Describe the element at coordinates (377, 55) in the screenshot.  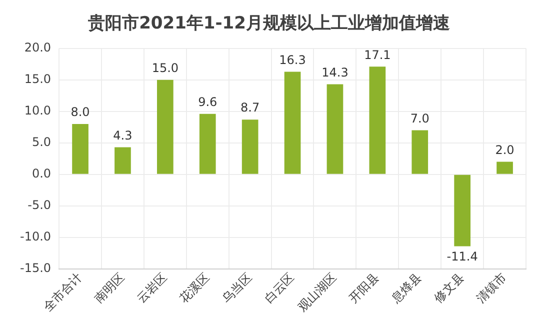
I see `data-label: 17.1` at that location.